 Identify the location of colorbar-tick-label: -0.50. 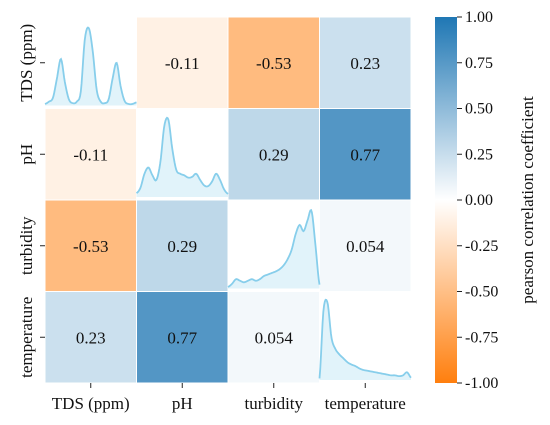
(481, 292).